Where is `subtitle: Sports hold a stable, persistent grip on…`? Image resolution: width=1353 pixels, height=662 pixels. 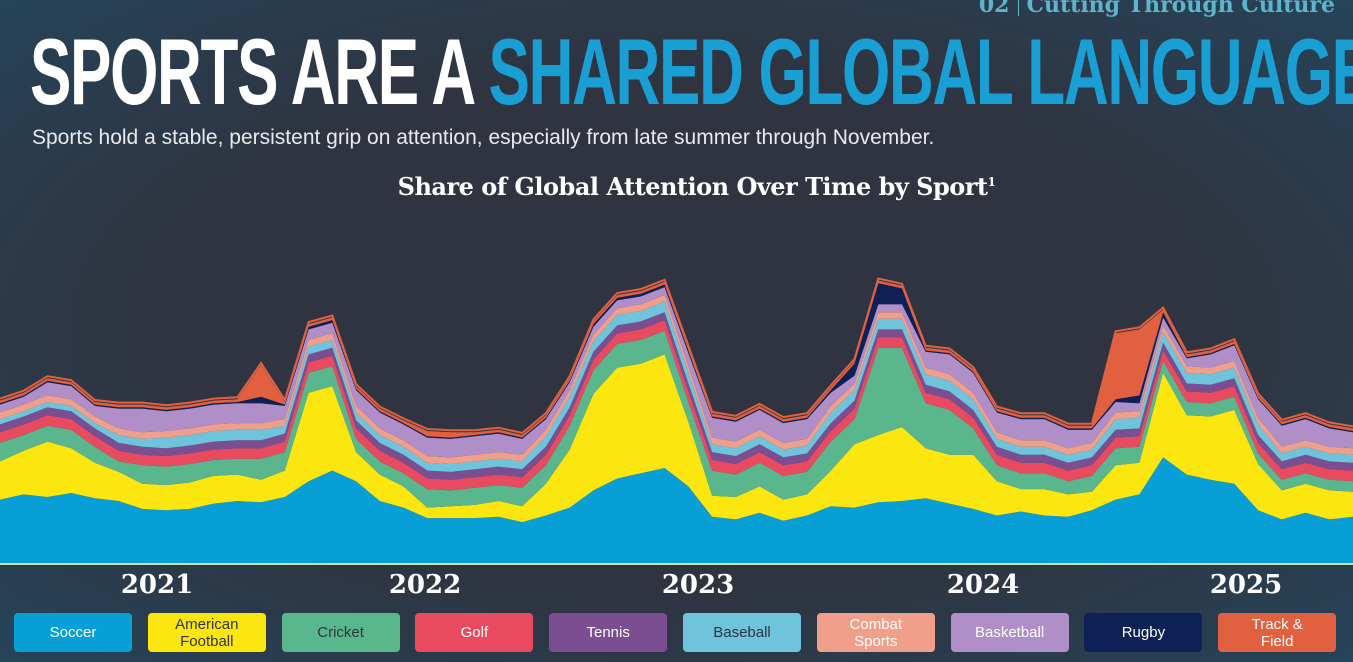
subtitle: Sports hold a stable, persistent grip on… is located at coordinates (483, 137).